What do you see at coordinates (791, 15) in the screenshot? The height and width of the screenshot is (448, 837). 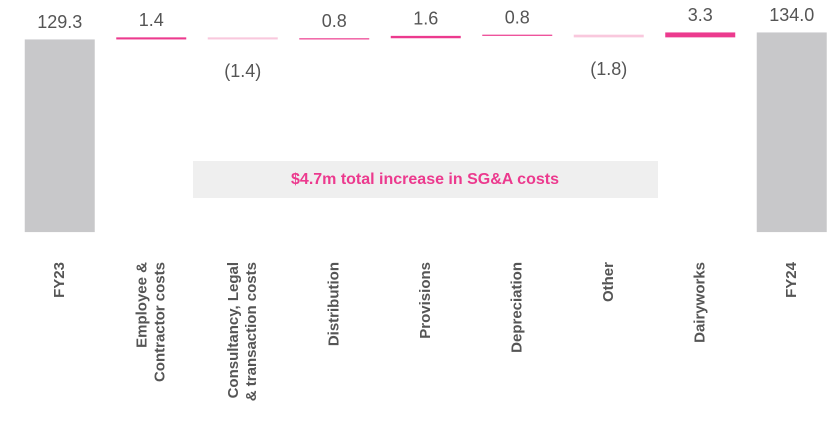 I see `value-label: 134.0` at bounding box center [791, 15].